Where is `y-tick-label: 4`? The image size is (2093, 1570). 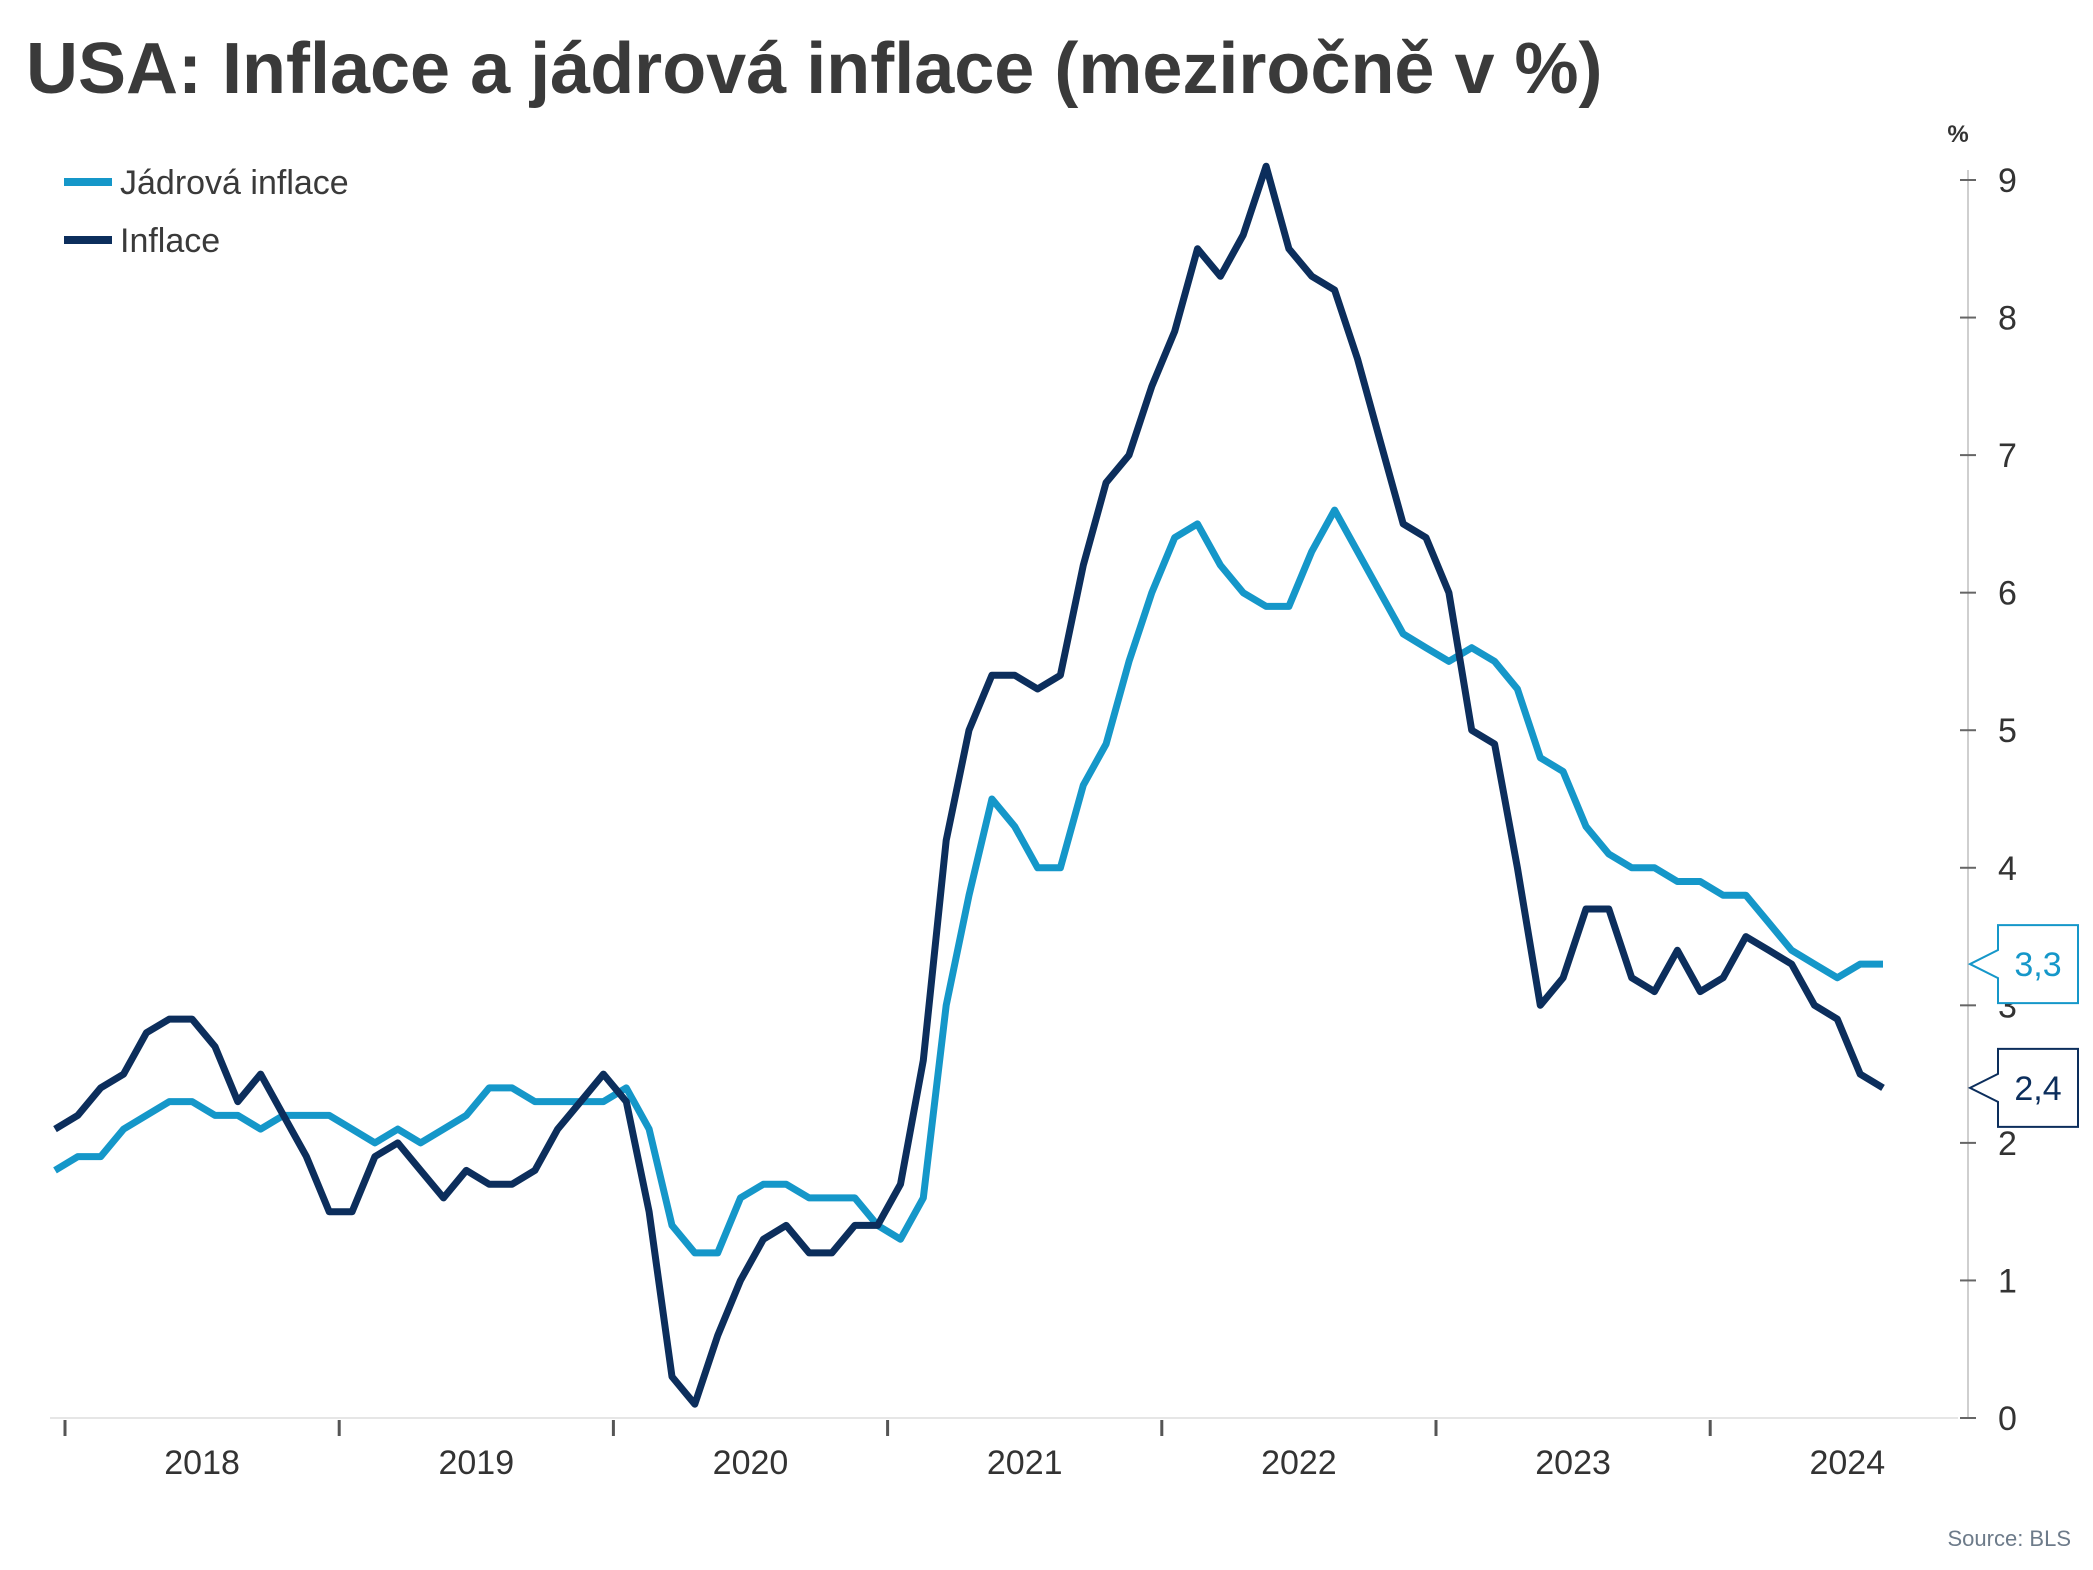 y-tick-label: 4 is located at coordinates (2007, 869).